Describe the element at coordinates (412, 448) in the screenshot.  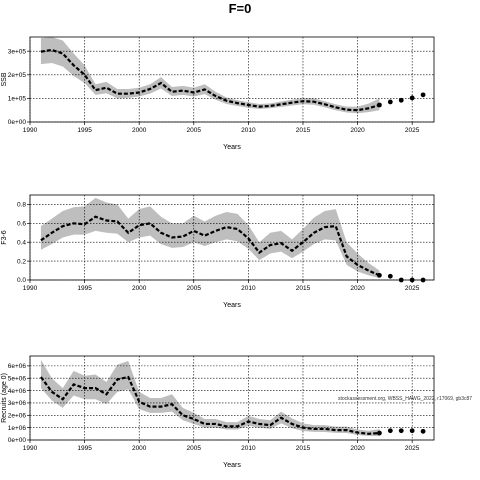
I see `recruits-x-tick-label: 2025` at that location.